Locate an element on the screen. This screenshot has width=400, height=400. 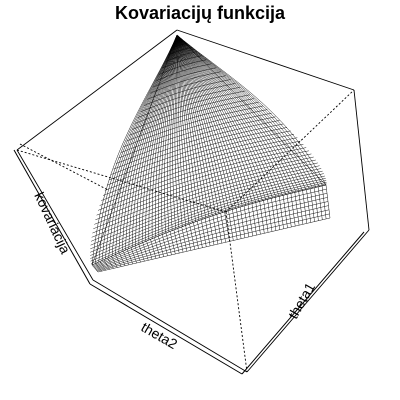
x-axis-line is located at coordinates (166, 329).